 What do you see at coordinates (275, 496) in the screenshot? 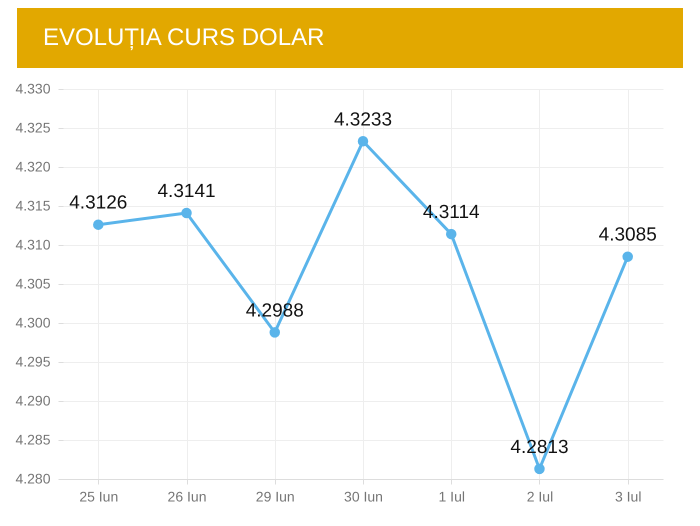
I see `x-tick-label: 29 Iun` at bounding box center [275, 496].